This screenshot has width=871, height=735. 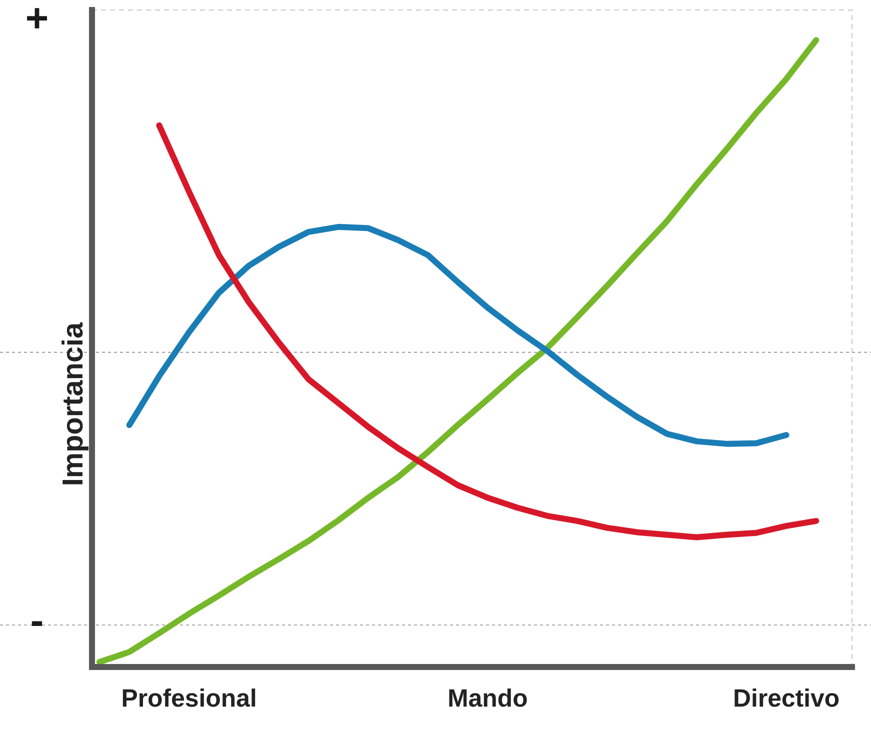 What do you see at coordinates (75, 403) in the screenshot?
I see `y-axis-title: Importancia` at bounding box center [75, 403].